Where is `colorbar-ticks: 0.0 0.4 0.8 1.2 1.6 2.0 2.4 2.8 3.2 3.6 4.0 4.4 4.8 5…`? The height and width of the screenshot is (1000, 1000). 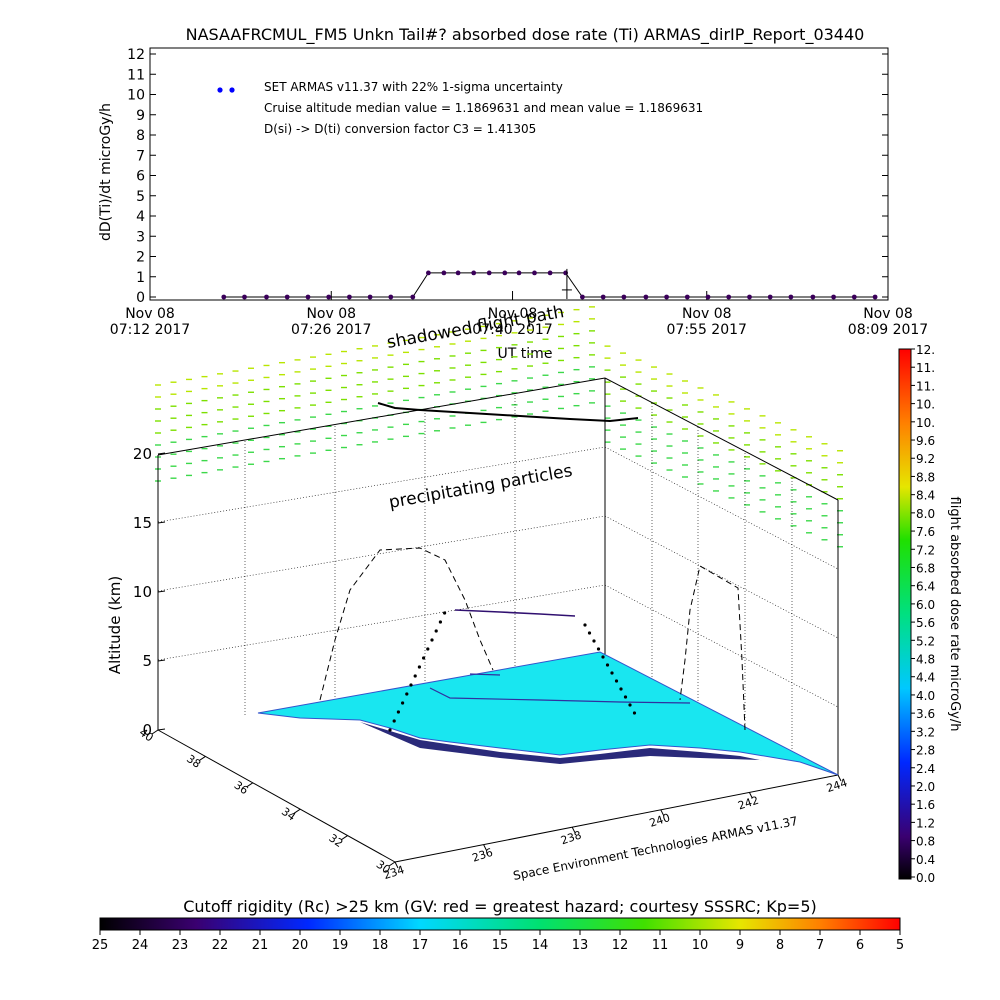
colorbar-ticks: 0.0 0.4 0.8 1.2 1.6 2.0 2.4 2.8 3.2 3.6 4.0 4.4 4.8 5… is located at coordinates (923, 614).